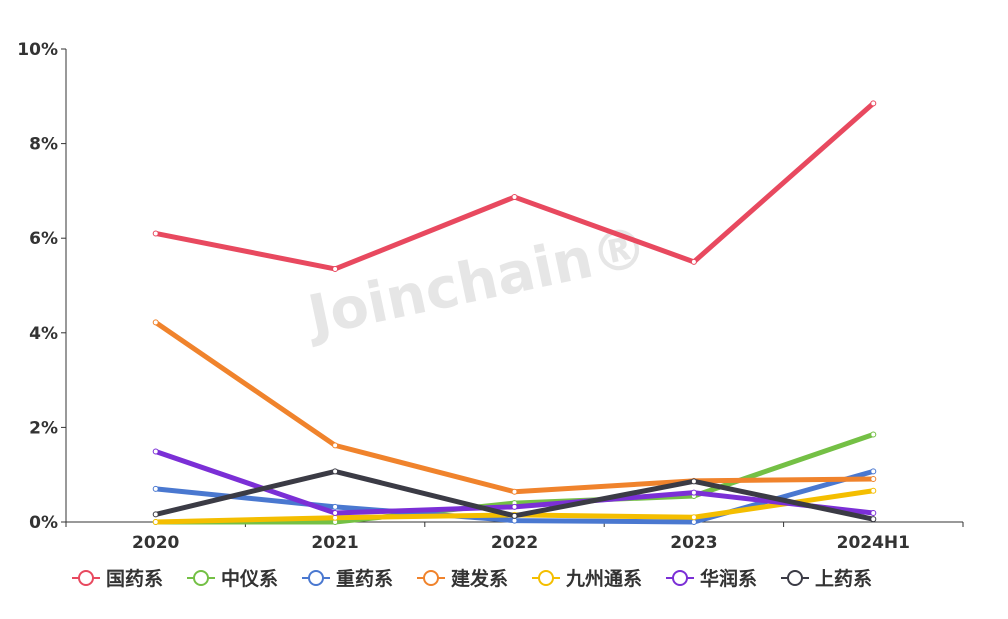  What do you see at coordinates (693, 543) in the screenshot?
I see `x-tick-label: 2023` at bounding box center [693, 543].